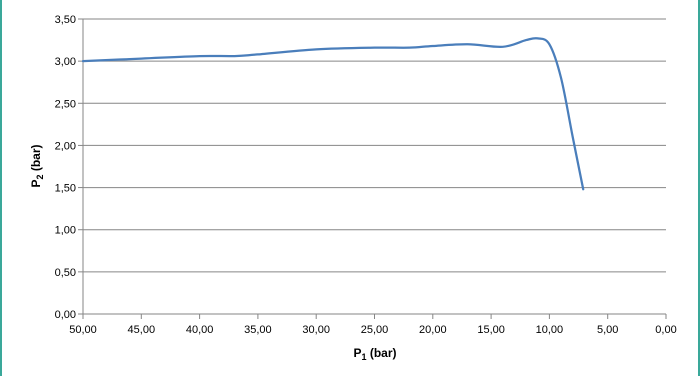  What do you see at coordinates (65, 273) in the screenshot?
I see `y-tick-label: 0,50` at bounding box center [65, 273].